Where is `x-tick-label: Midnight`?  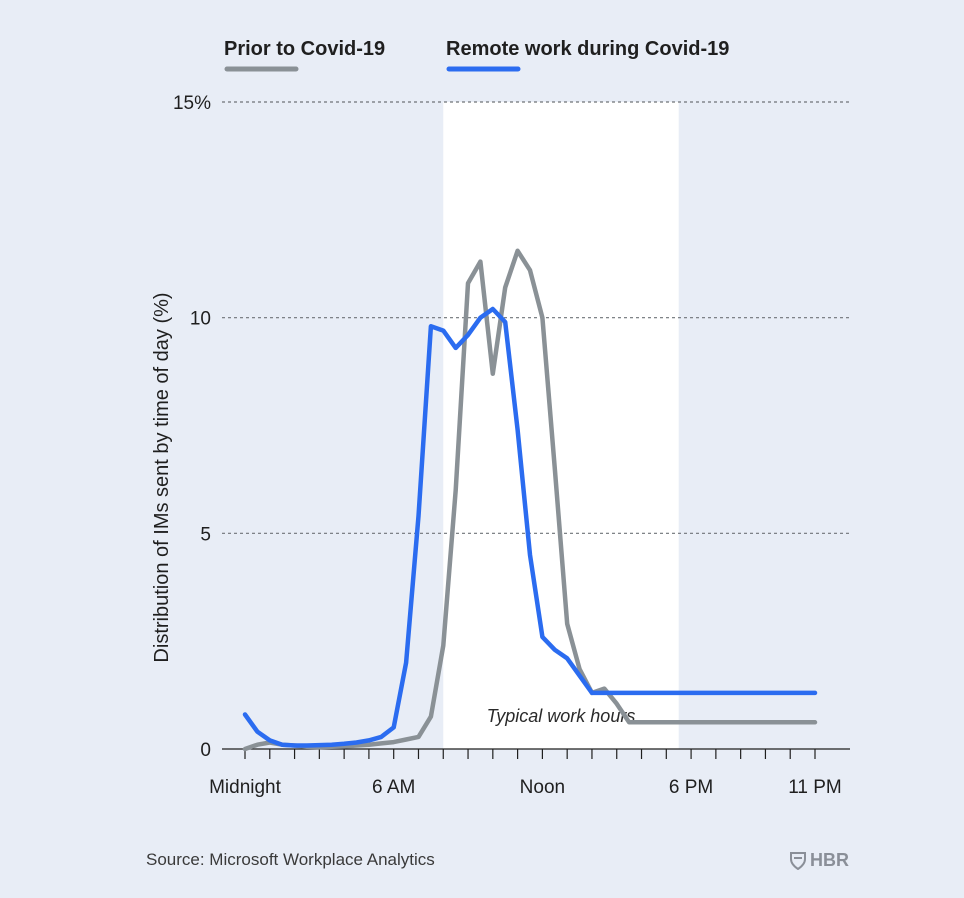
x-tick-label: Midnight is located at coordinates (245, 787).